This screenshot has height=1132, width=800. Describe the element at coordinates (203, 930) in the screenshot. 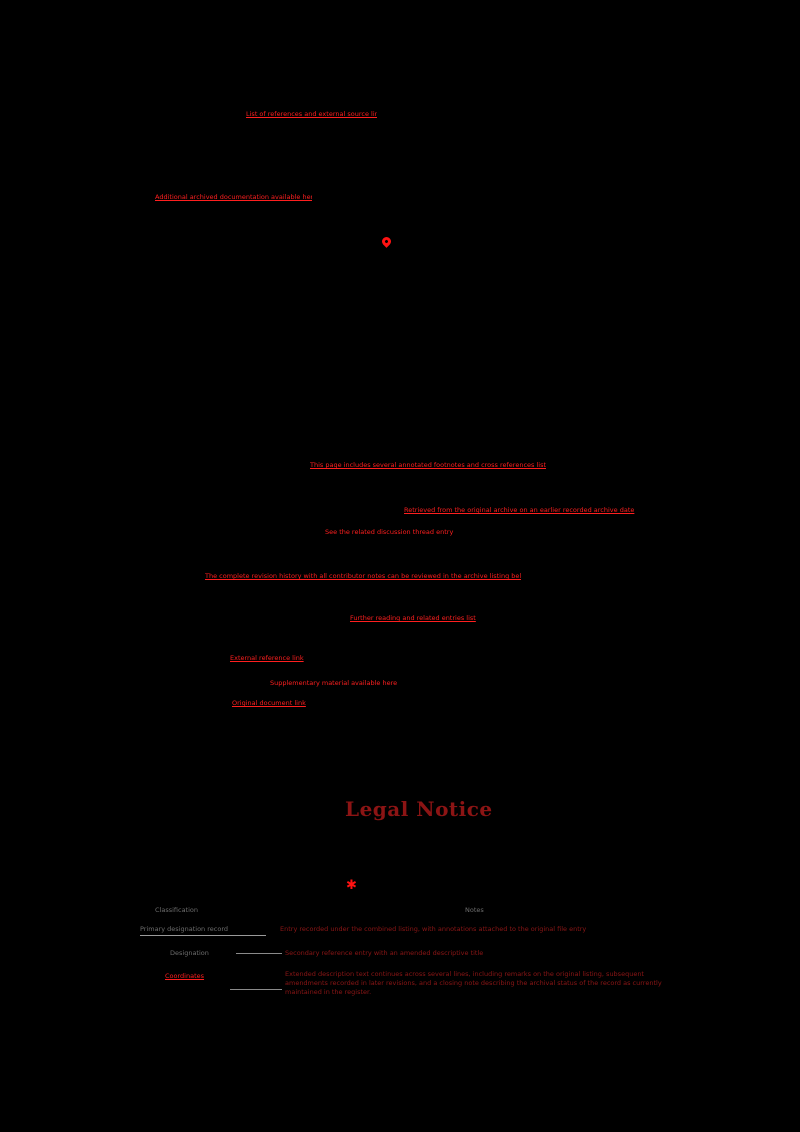

I see `table-row-label: Primary designation record` at that location.